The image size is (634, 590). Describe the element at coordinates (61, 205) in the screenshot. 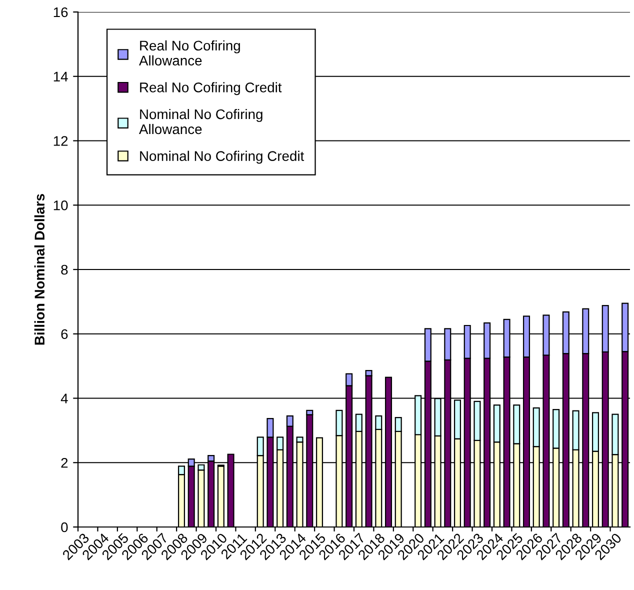

I see `y-tick-label: 10` at that location.